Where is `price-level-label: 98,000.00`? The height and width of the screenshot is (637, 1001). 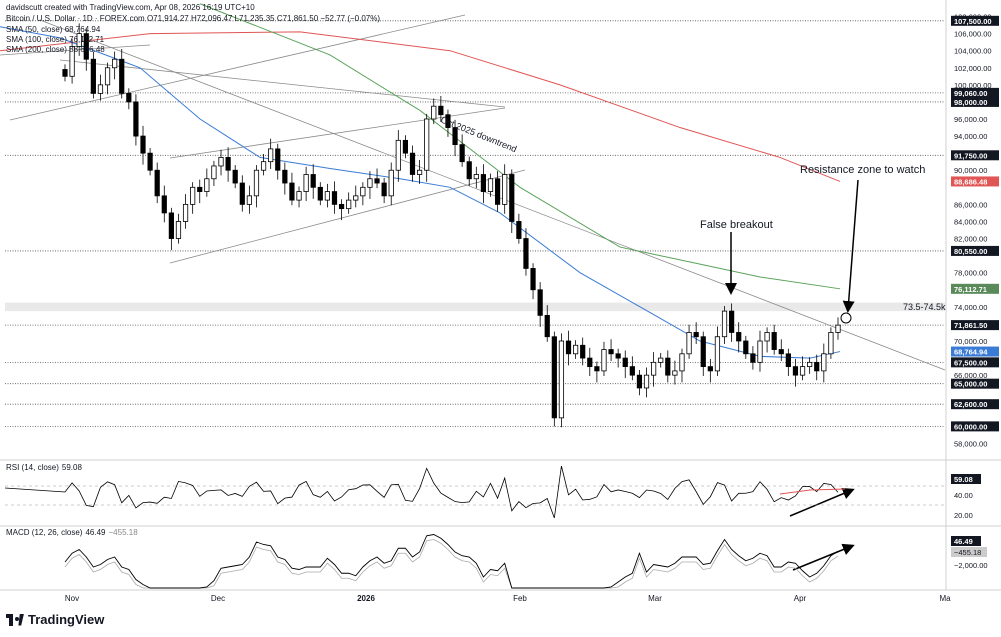 price-level-label: 98,000.00 is located at coordinates (970, 102).